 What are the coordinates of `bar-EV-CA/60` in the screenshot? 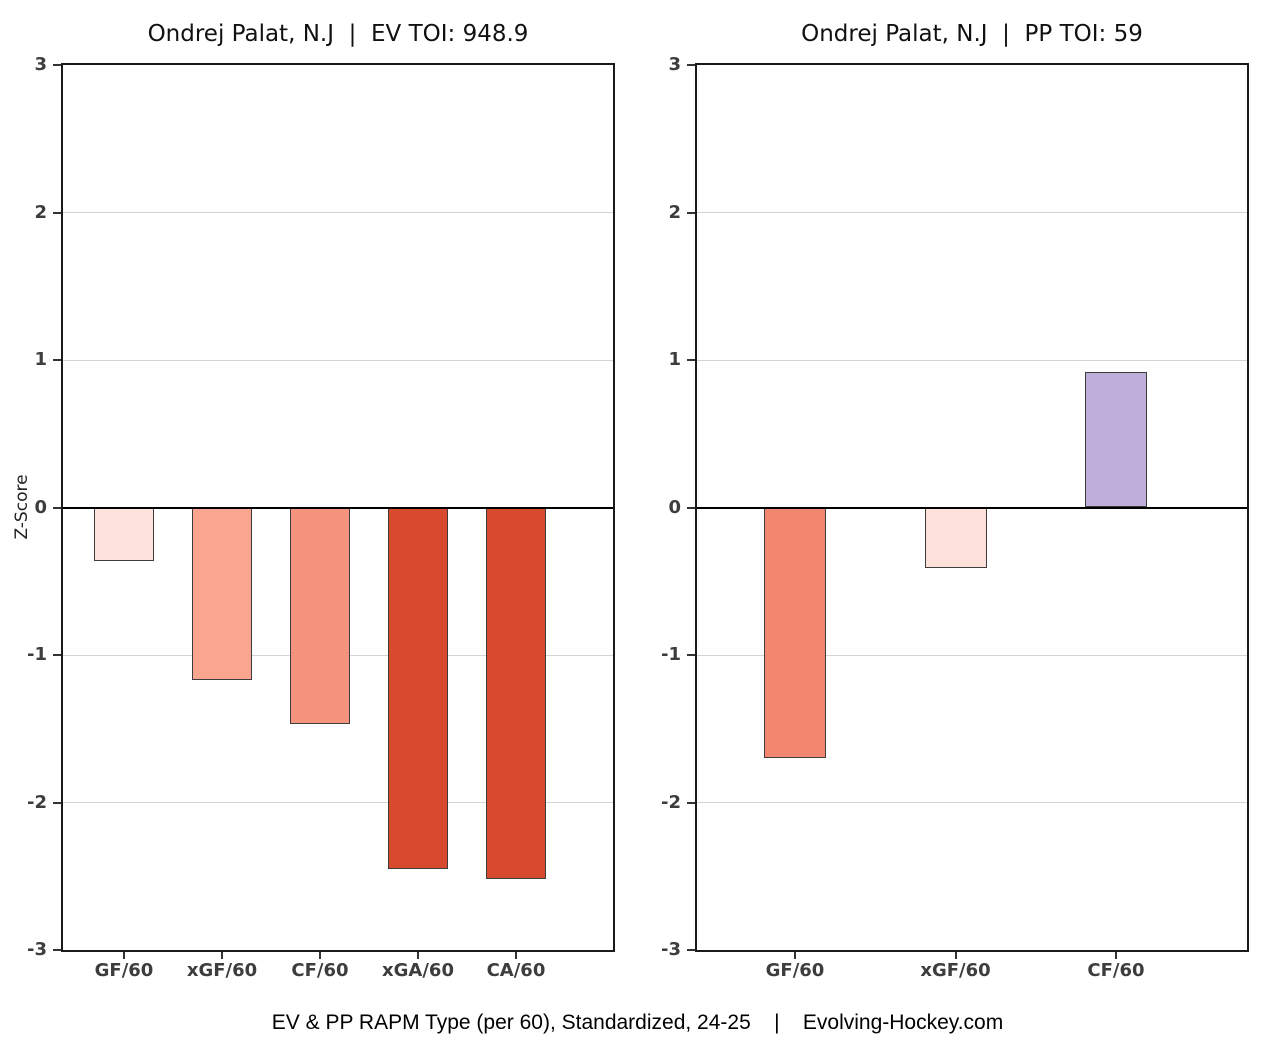 It's located at (515, 693).